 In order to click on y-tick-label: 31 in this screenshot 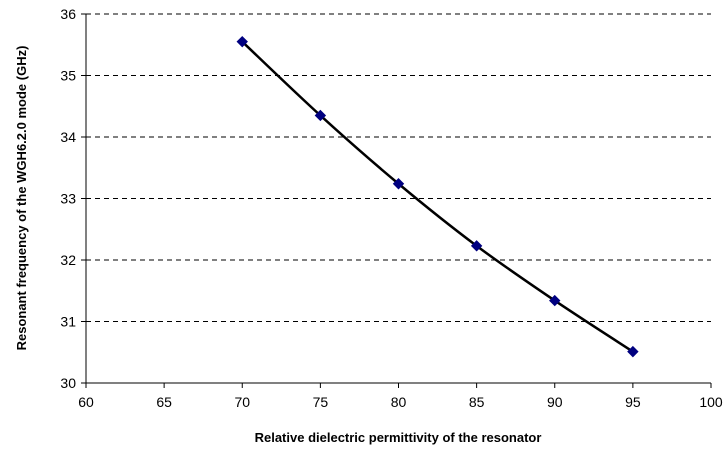, I will do `click(68, 322)`.